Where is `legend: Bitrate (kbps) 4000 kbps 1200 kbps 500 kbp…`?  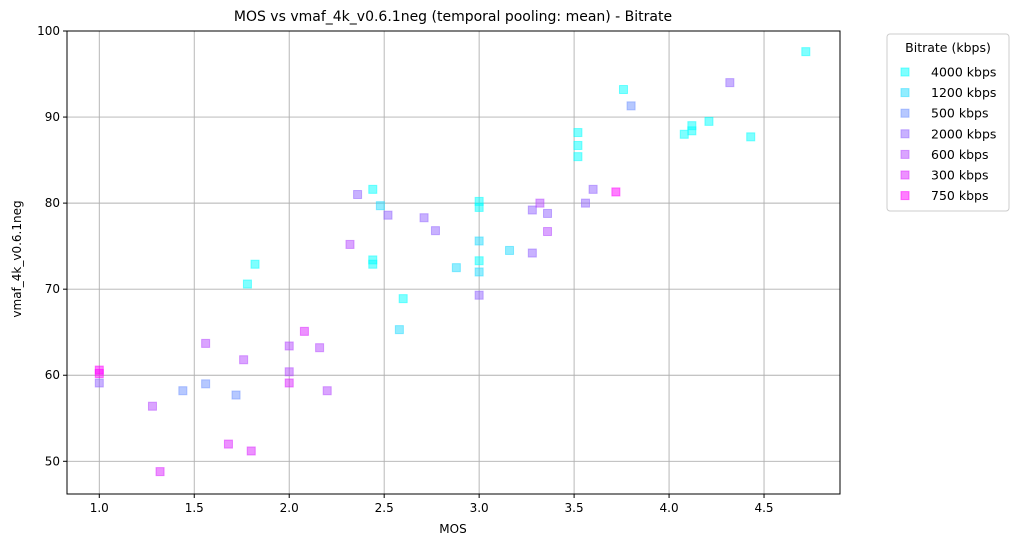 legend: Bitrate (kbps) 4000 kbps 1200 kbps 500 kbp… is located at coordinates (948, 122).